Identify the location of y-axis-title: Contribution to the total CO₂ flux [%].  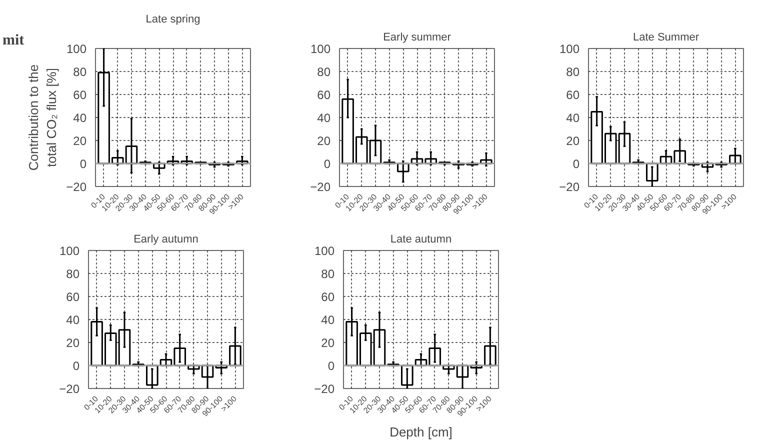
(43, 117).